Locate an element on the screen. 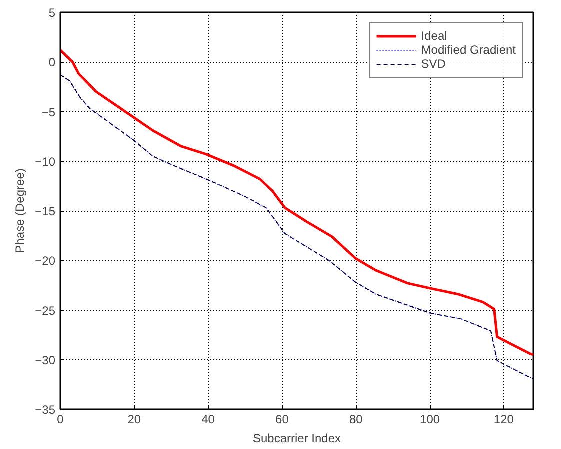 The image size is (561, 449). x-tick-label: 120 is located at coordinates (504, 419).